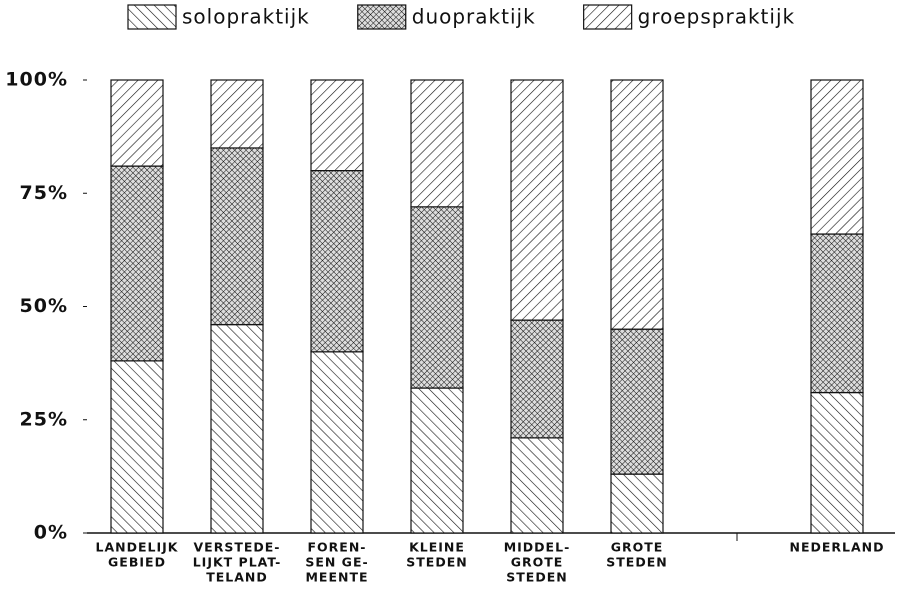 The height and width of the screenshot is (595, 899). What do you see at coordinates (537, 547) in the screenshot?
I see `x-tick-label: MIDDEL-` at bounding box center [537, 547].